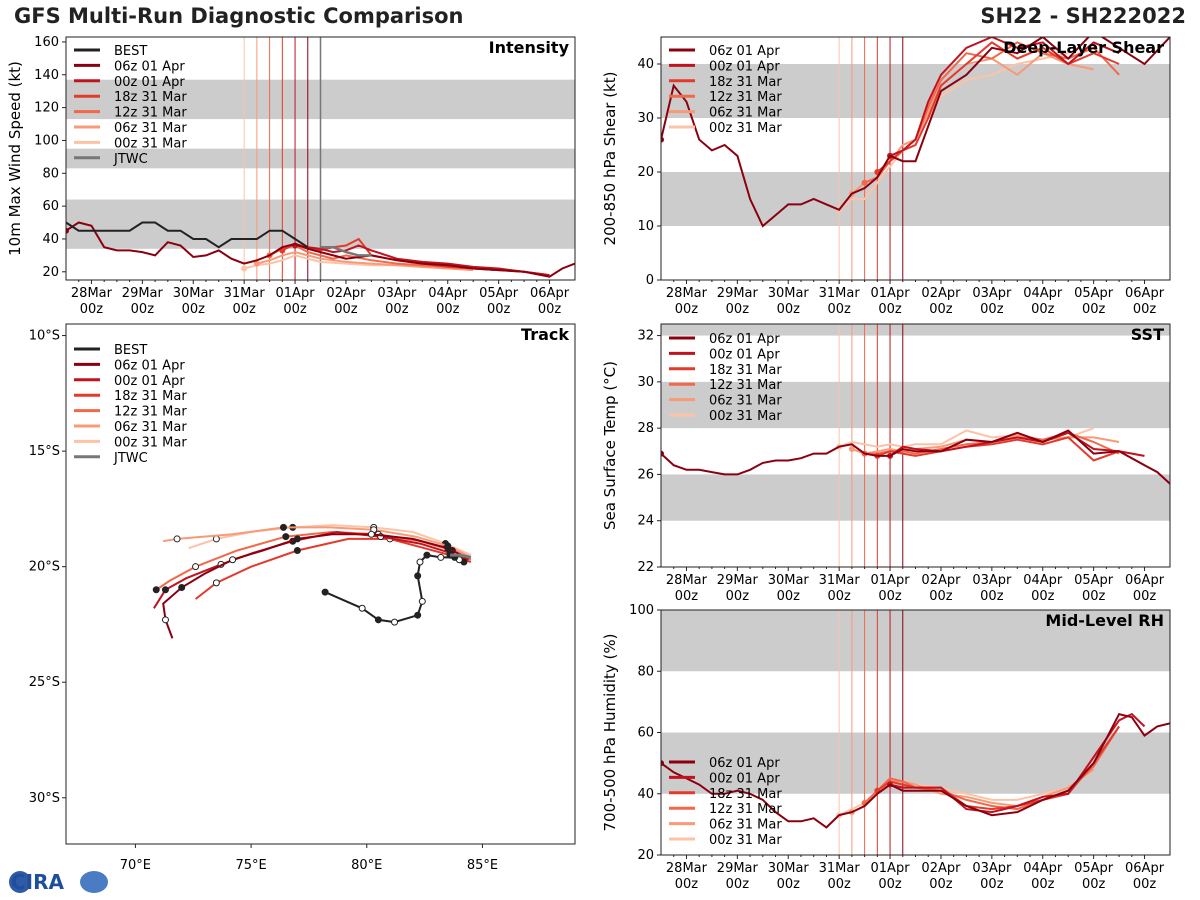 This screenshot has height=900, width=1200. Describe the element at coordinates (1043, 868) in the screenshot. I see `x-tick-date: 04Apr` at that location.